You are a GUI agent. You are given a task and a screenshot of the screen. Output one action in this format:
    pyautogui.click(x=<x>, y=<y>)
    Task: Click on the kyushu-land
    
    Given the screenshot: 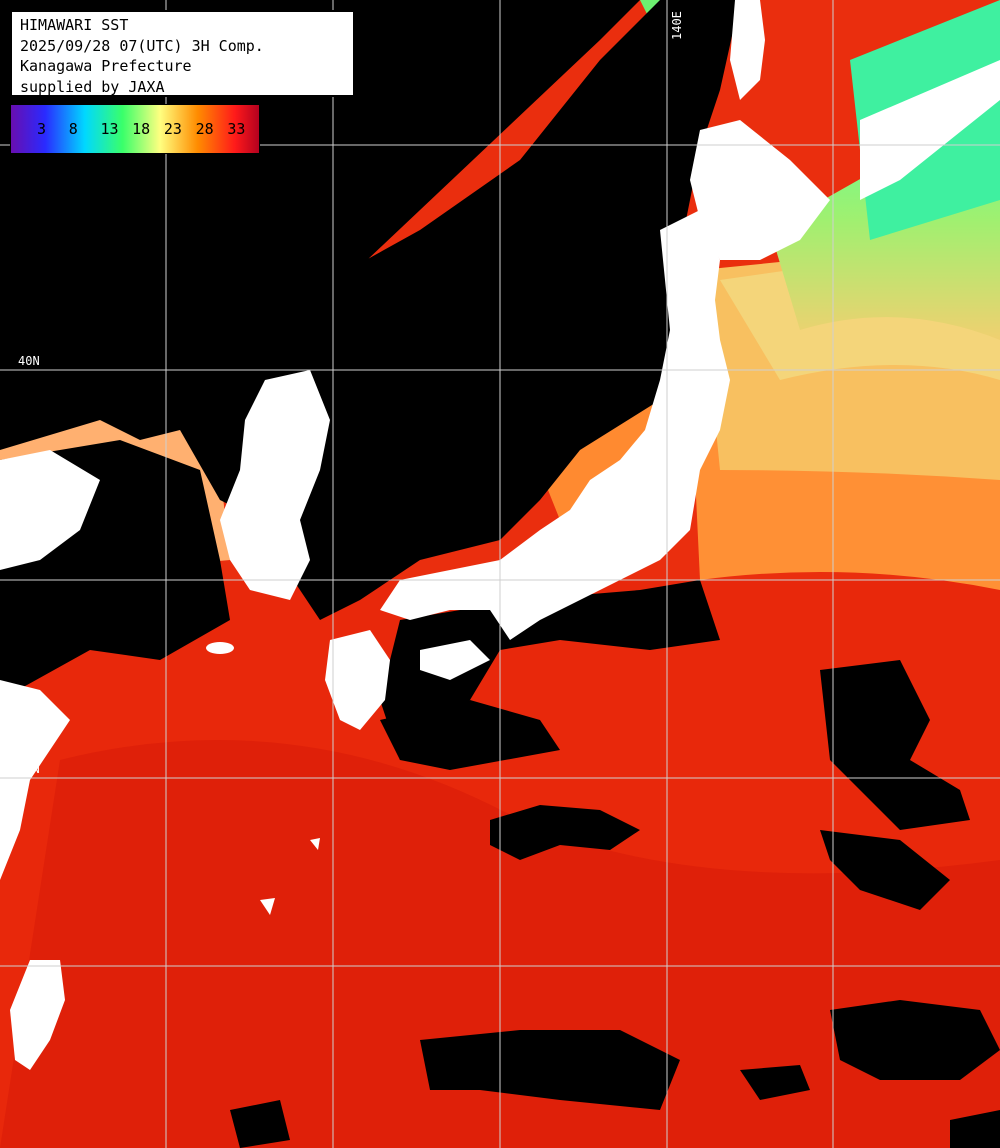 What is the action you would take?
    pyautogui.click(x=357, y=680)
    